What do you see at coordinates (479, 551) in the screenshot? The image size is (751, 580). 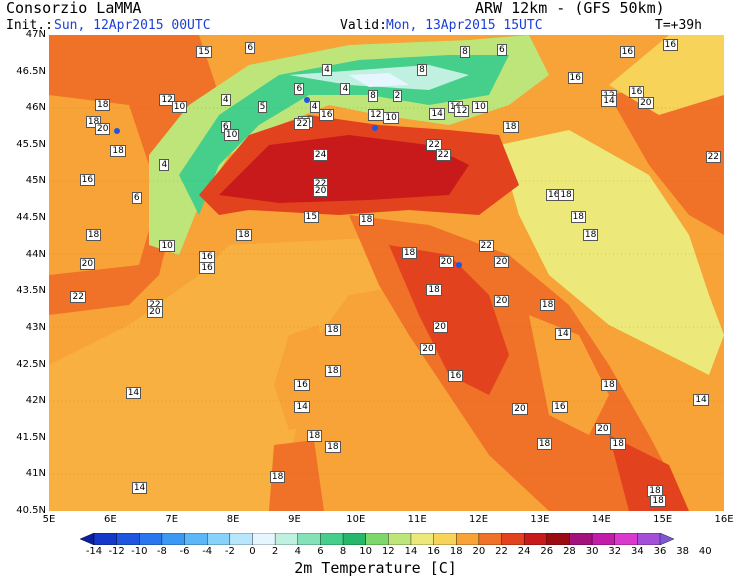 I see `colorbar-tick-label: 20` at bounding box center [479, 551].